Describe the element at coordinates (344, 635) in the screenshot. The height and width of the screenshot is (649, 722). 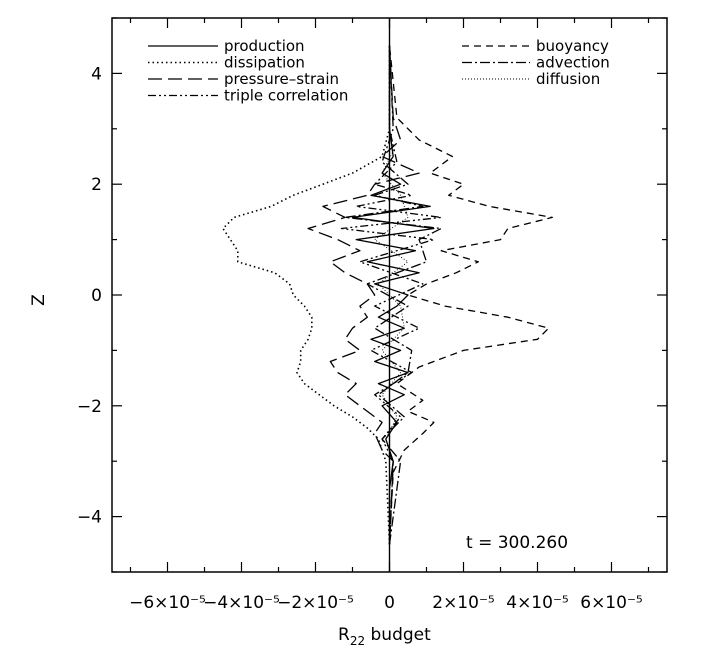
I see `x-axis-label-main: R` at that location.